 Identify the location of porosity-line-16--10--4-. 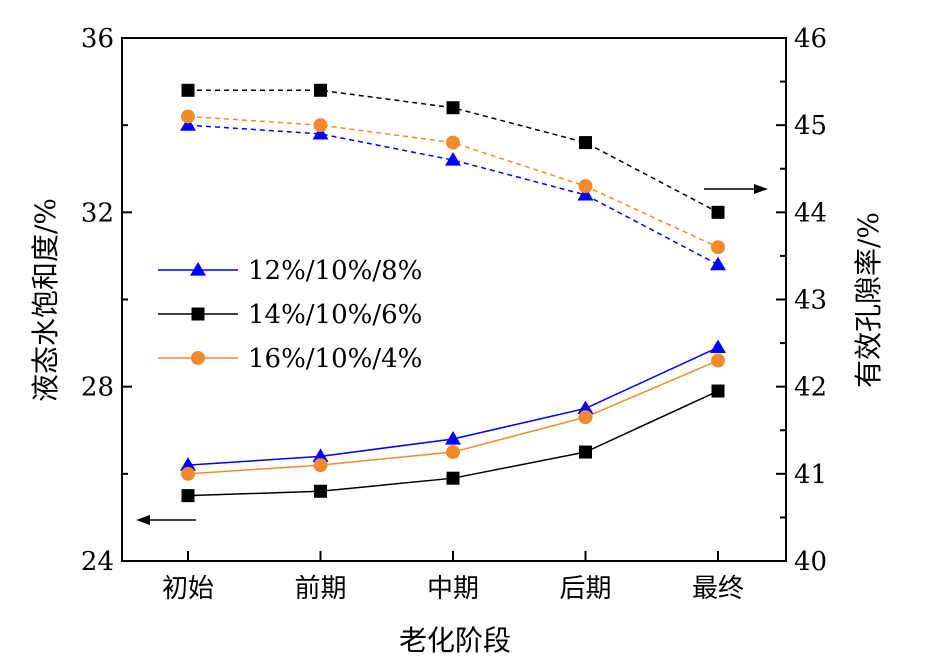
(453, 181).